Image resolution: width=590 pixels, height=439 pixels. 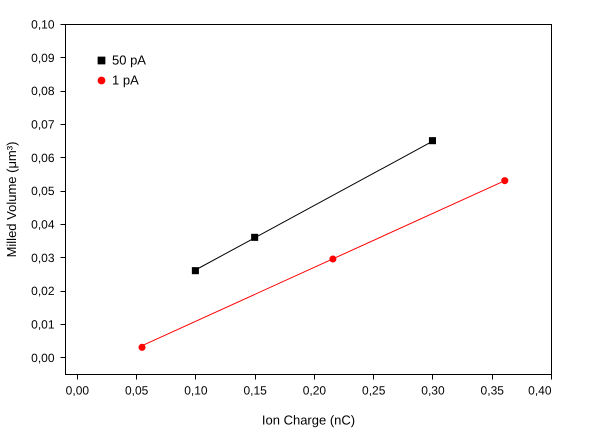 What do you see at coordinates (129, 60) in the screenshot?
I see `legend-label: 50 pA` at bounding box center [129, 60].